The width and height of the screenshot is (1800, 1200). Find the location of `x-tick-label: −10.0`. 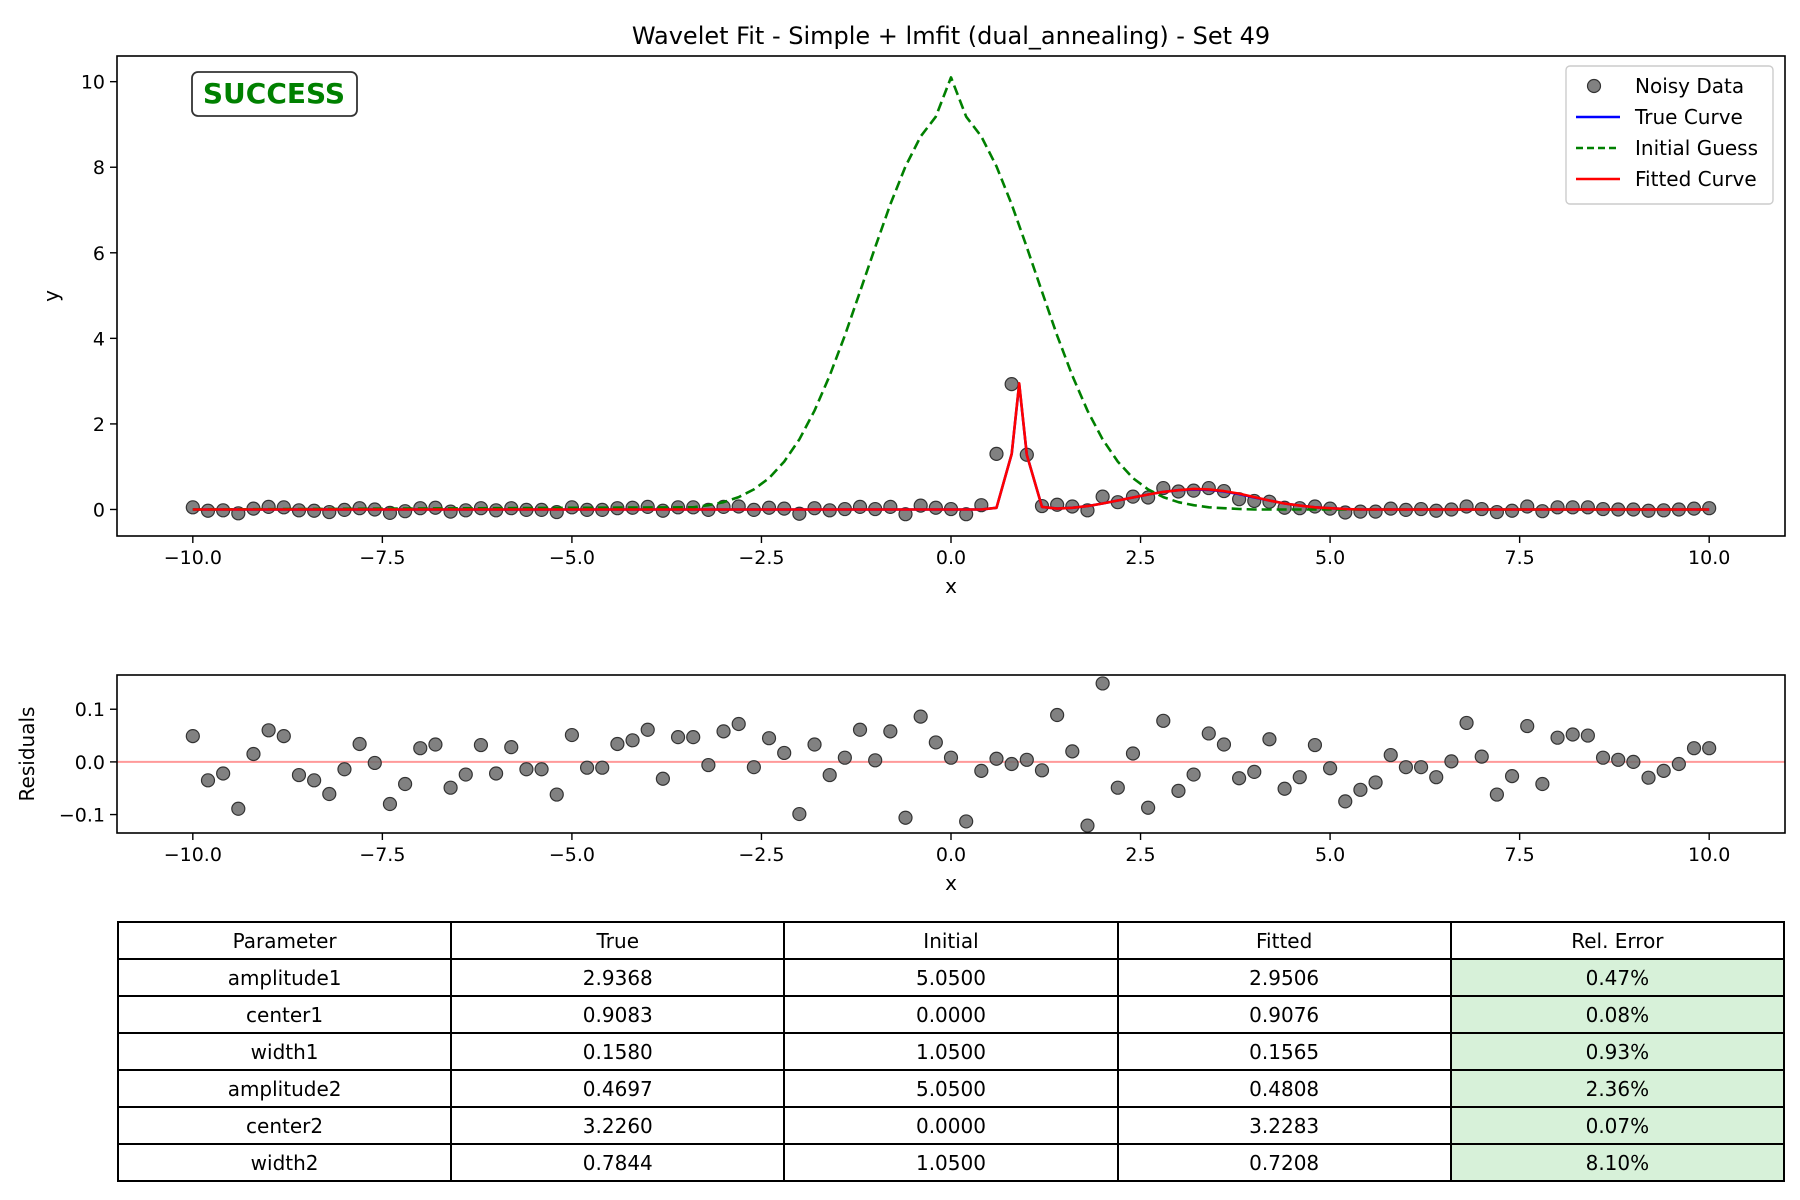

x-tick-label: −10.0 is located at coordinates (193, 558).